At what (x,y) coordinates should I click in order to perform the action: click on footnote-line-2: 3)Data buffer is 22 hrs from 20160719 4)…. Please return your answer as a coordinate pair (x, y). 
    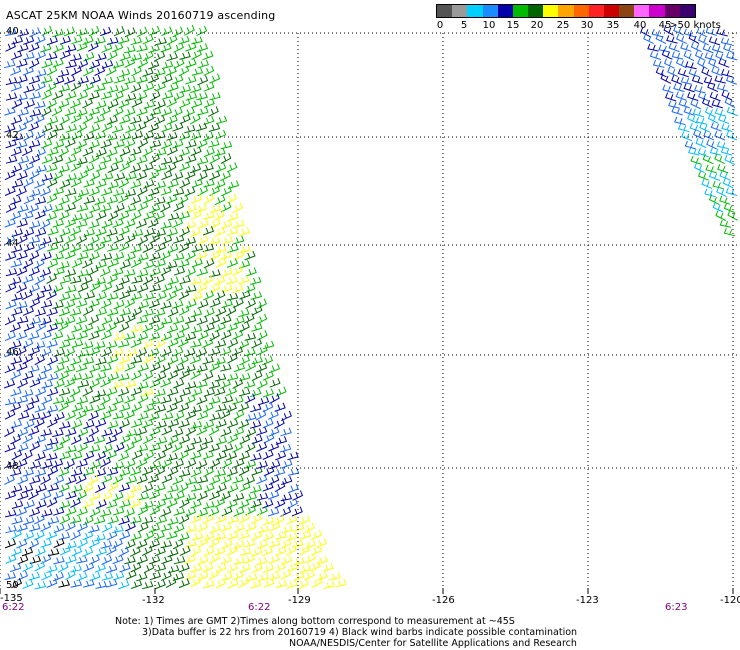
    Looking at the image, I should click on (360, 632).